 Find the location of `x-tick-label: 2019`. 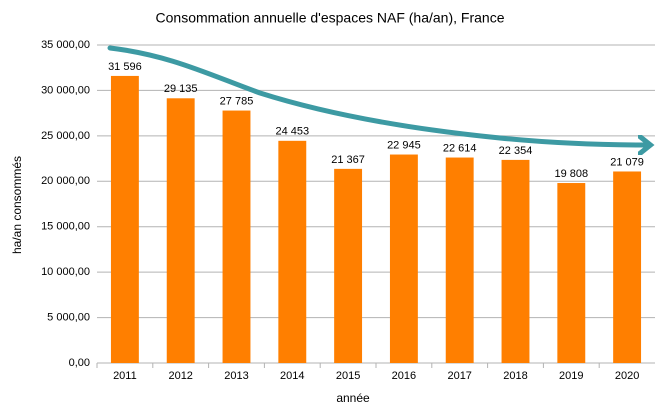

x-tick-label: 2019 is located at coordinates (571, 376).